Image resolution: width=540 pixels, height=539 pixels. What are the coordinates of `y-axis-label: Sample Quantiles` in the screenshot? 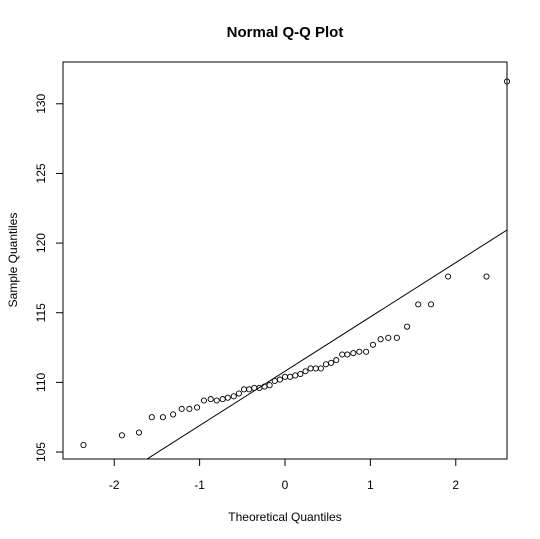 It's located at (13, 260).